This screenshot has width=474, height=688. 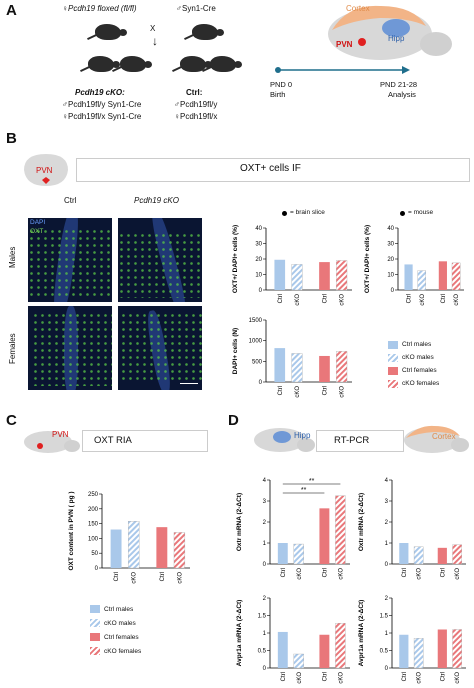 What do you see at coordinates (235, 351) in the screenshot?
I see `y-axis-label: DAPI+ cells (N)` at bounding box center [235, 351].